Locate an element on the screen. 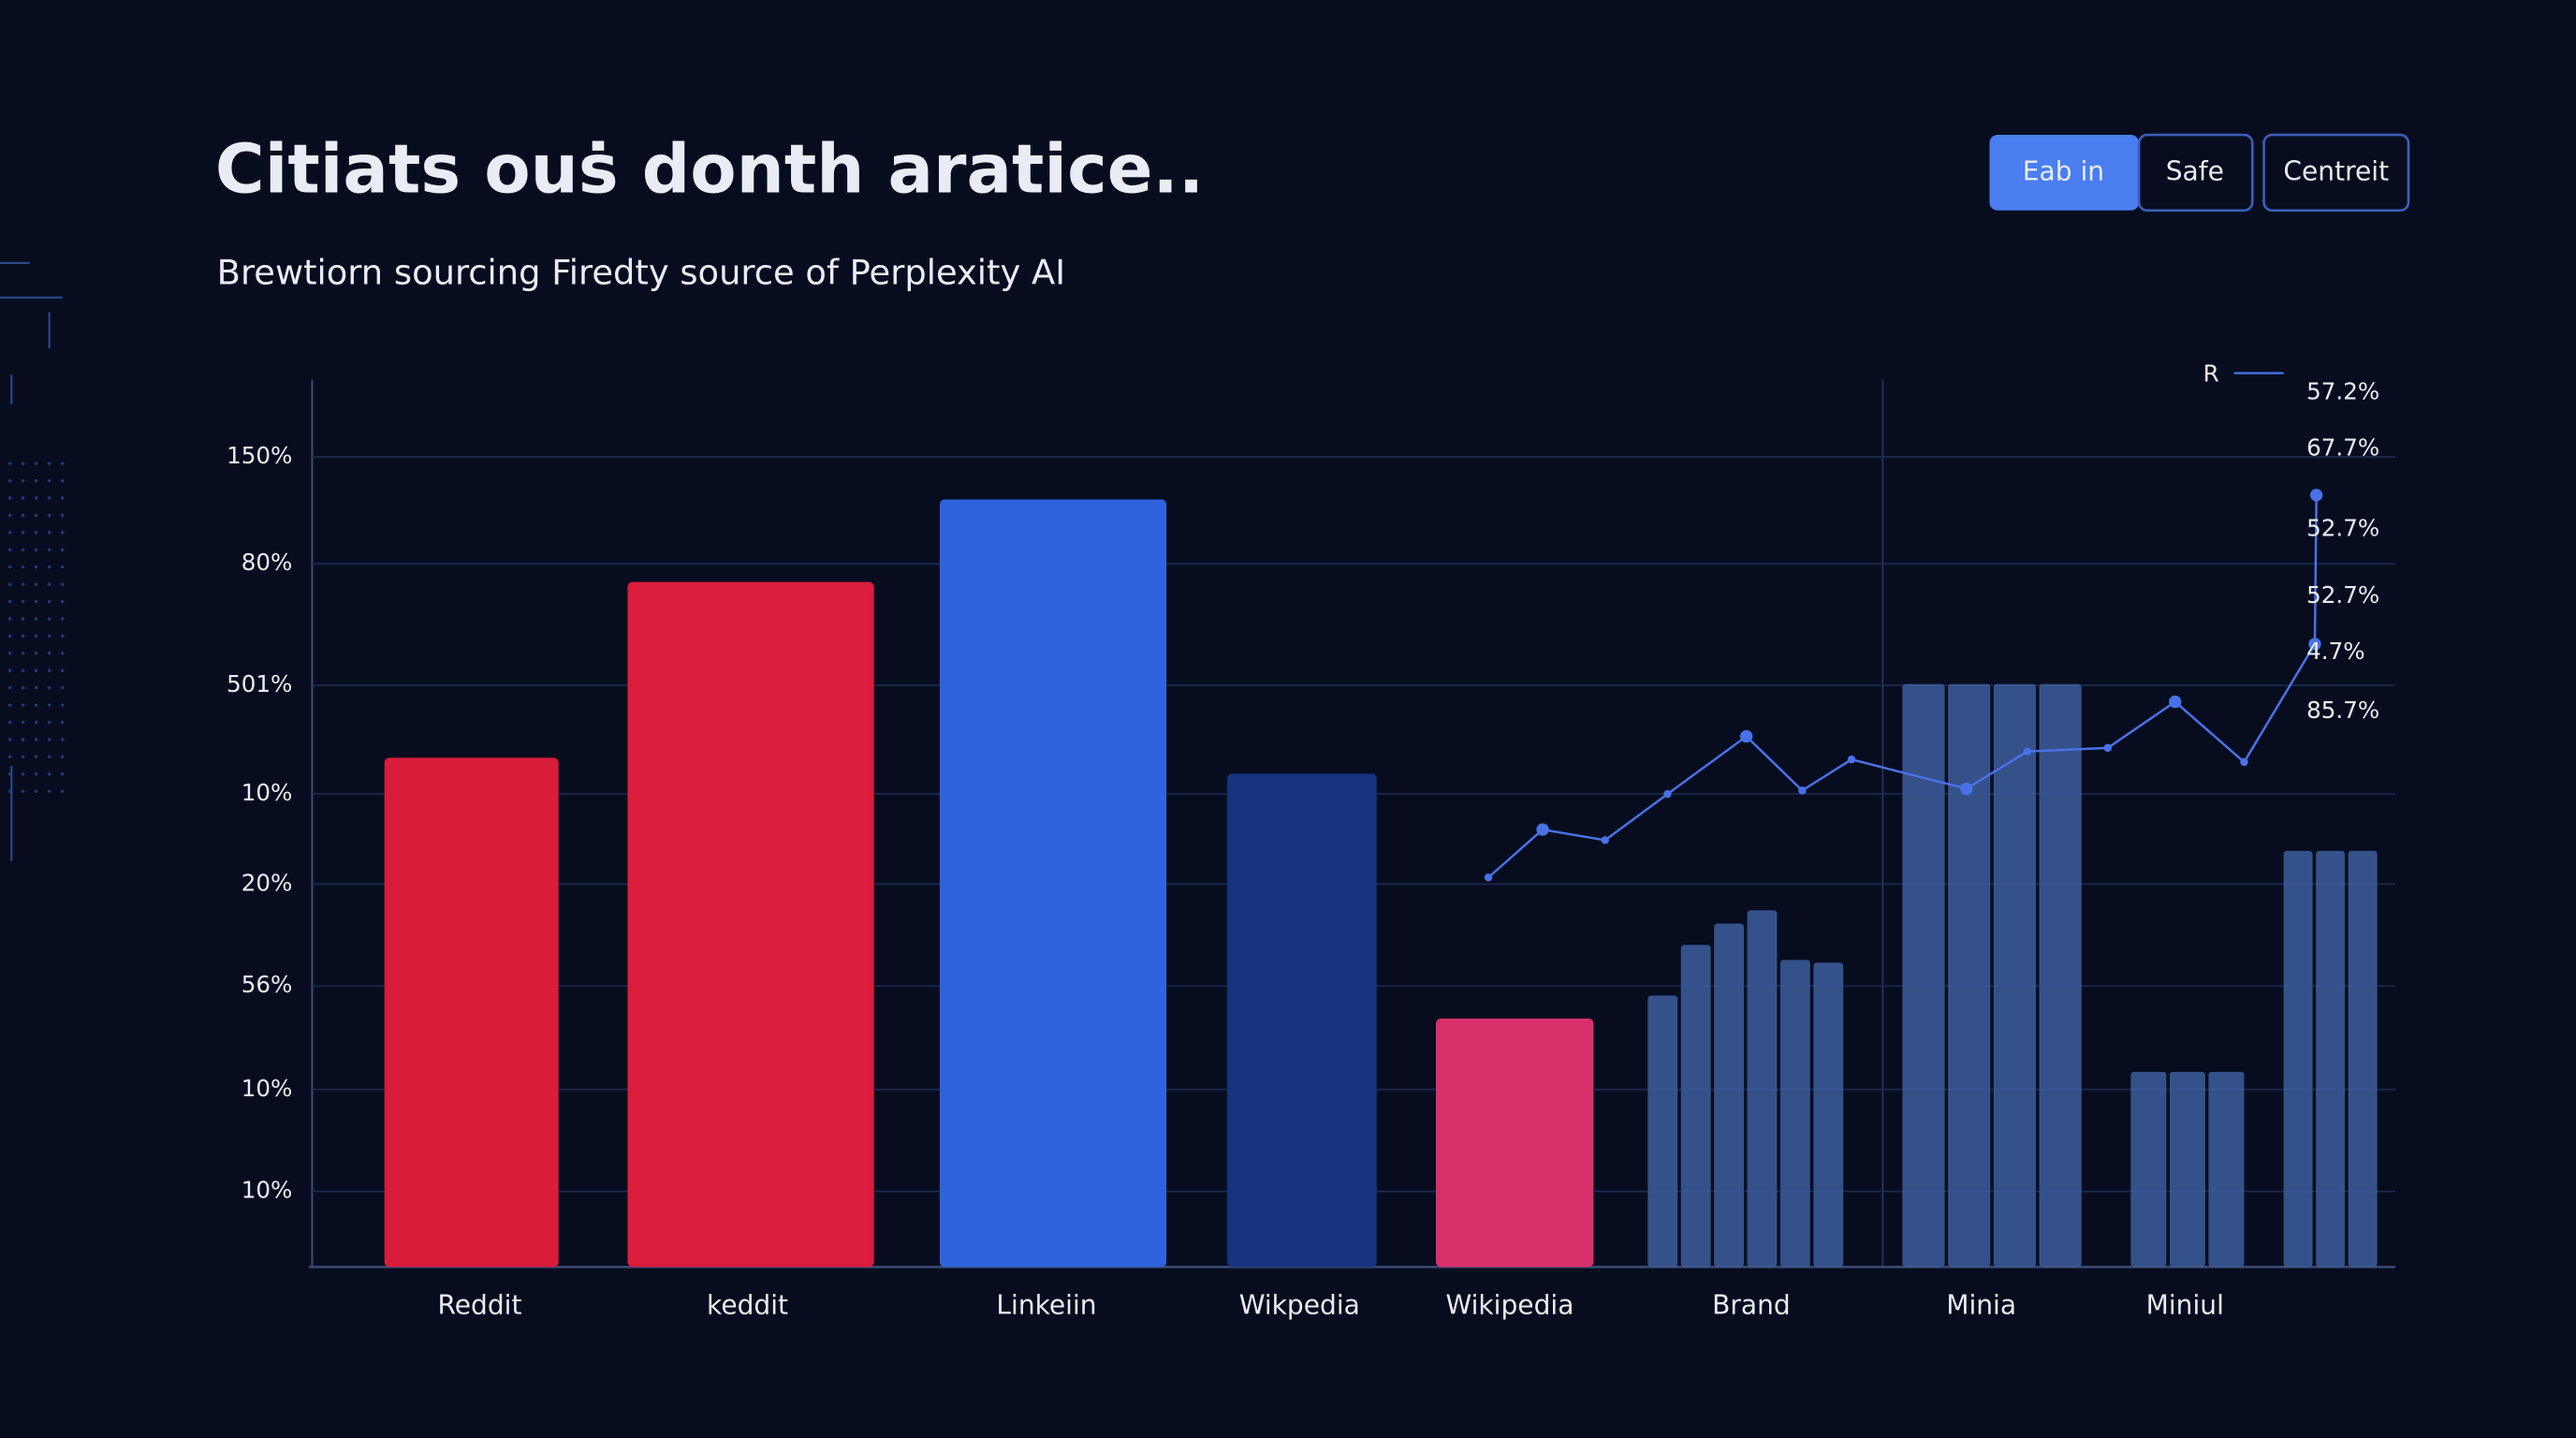 The image size is (2576, 1438). x-tick-label: Reddit is located at coordinates (479, 1304).